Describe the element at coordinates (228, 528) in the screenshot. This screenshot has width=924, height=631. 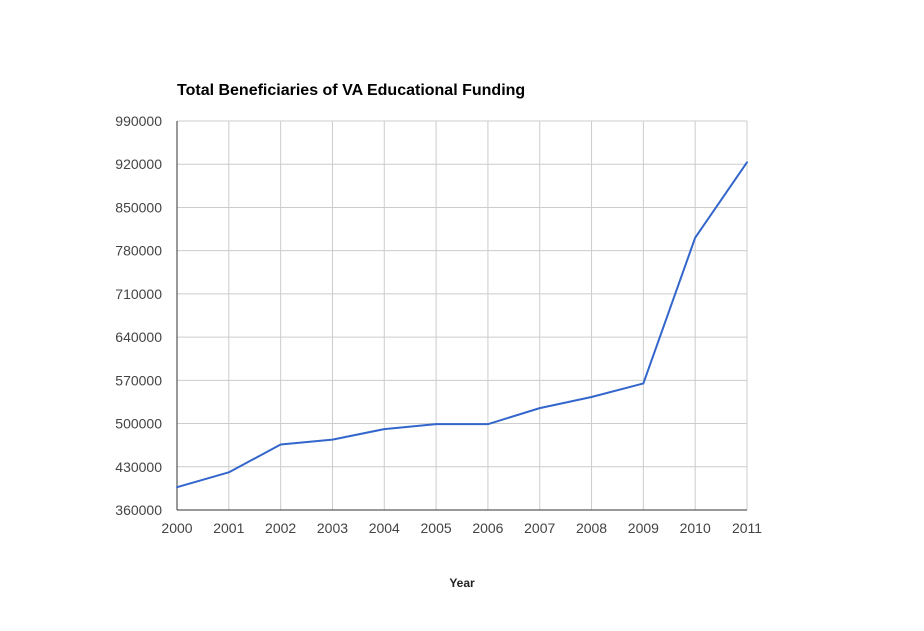
I see `x-tick-label: 2001` at that location.